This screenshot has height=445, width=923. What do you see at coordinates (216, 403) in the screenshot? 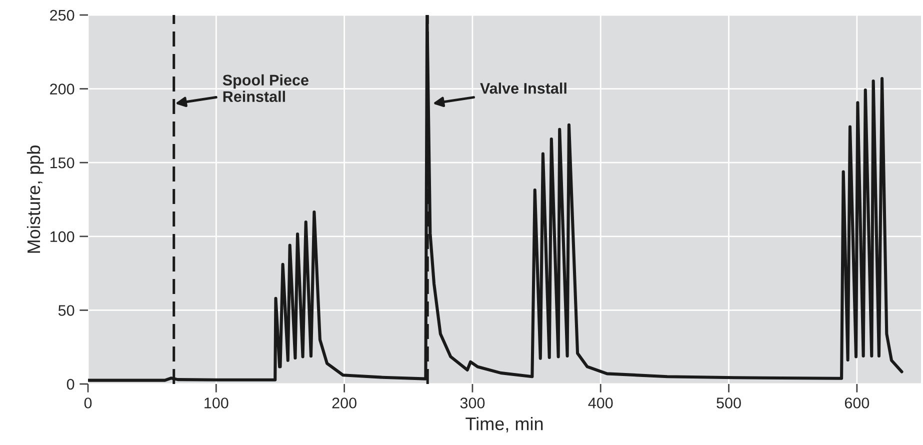
I see `x-tick-label: 100` at bounding box center [216, 403].